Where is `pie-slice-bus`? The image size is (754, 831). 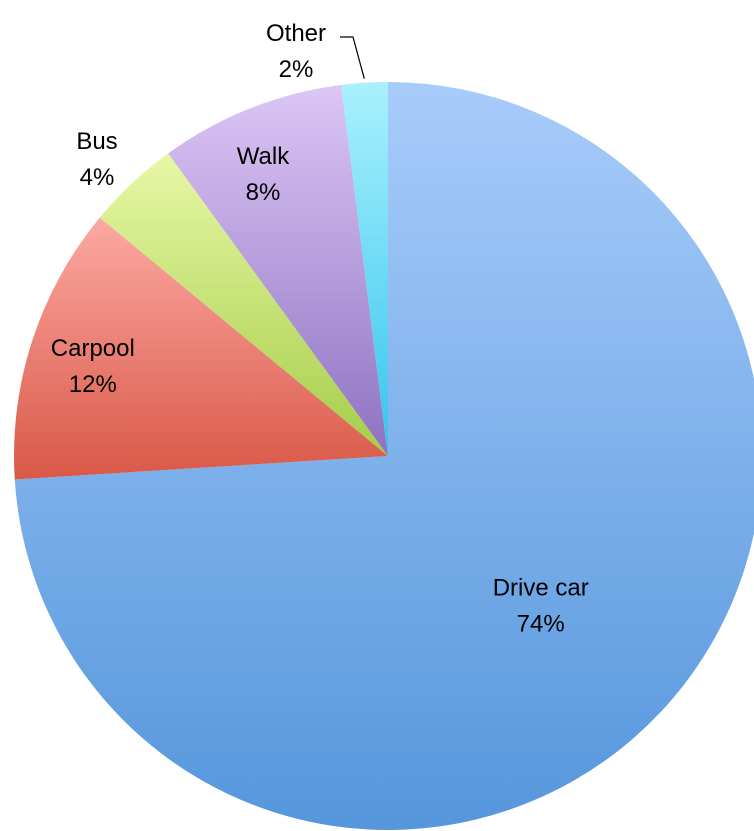
pie-slice-bus is located at coordinates (243, 304).